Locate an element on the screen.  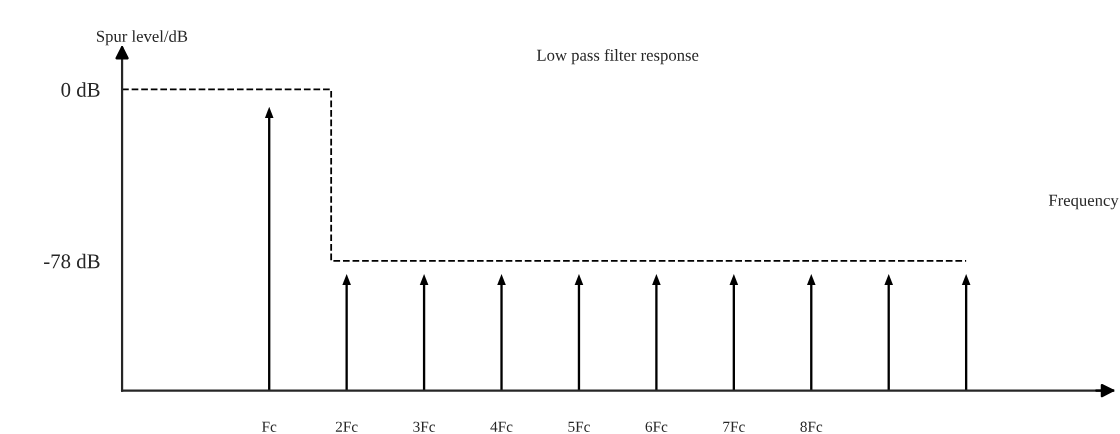
y-tick-label: -78 dB is located at coordinates (72, 261).